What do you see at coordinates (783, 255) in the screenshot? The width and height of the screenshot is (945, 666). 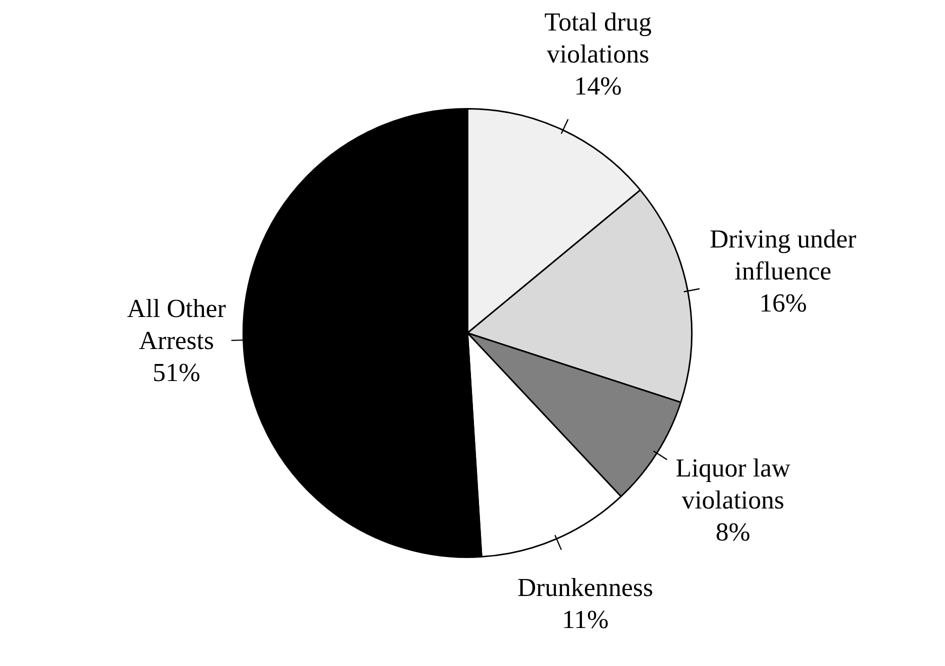 I see `slice-label: Driving under influence` at bounding box center [783, 255].